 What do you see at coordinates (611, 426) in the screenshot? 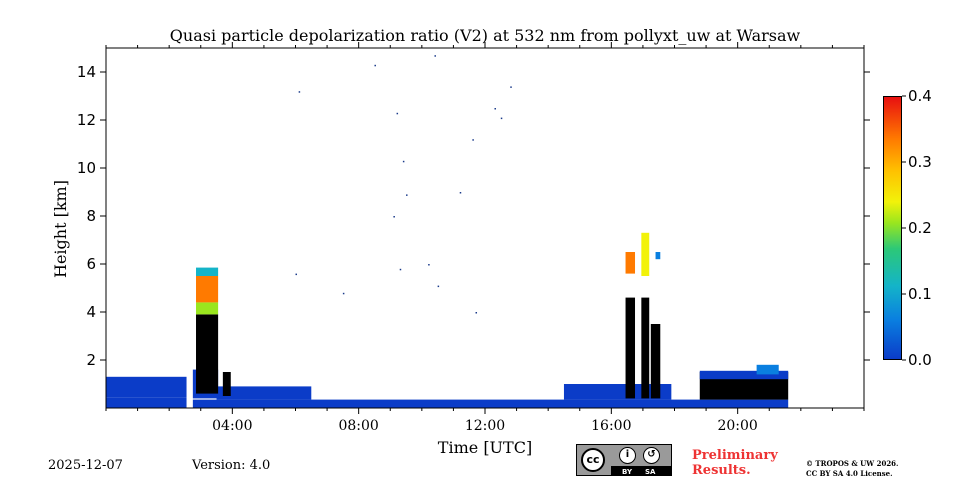
I see `x-tick-label-3: 16:00` at bounding box center [611, 426].